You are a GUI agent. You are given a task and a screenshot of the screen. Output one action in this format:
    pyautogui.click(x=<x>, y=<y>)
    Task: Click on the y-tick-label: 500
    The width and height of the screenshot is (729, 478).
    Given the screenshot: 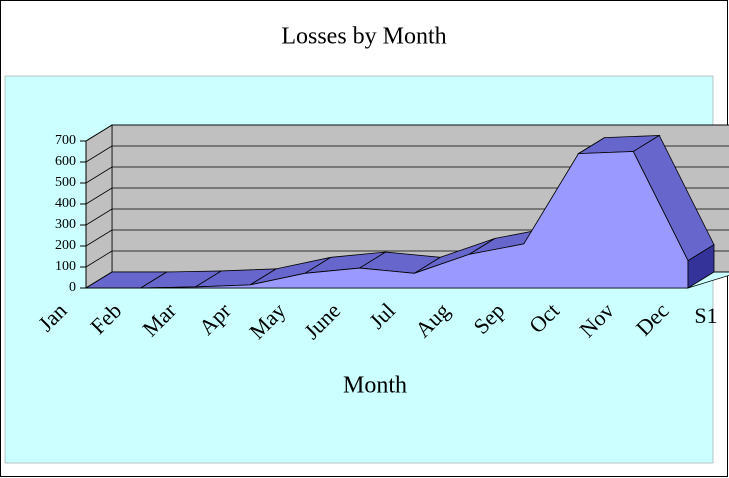 What is the action you would take?
    pyautogui.click(x=65, y=182)
    